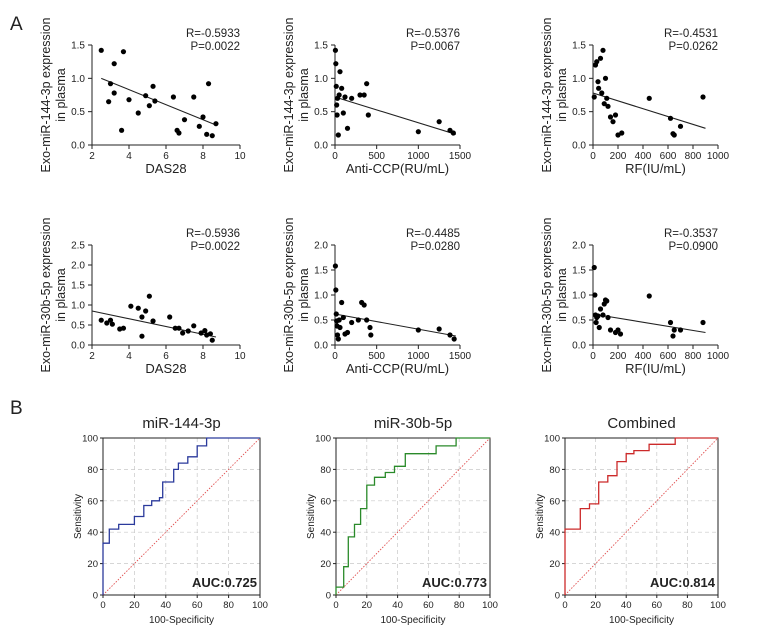 This screenshot has height=637, width=768. Describe the element at coordinates (215, 247) in the screenshot. I see `correlation-p: P=0.0022` at that location.